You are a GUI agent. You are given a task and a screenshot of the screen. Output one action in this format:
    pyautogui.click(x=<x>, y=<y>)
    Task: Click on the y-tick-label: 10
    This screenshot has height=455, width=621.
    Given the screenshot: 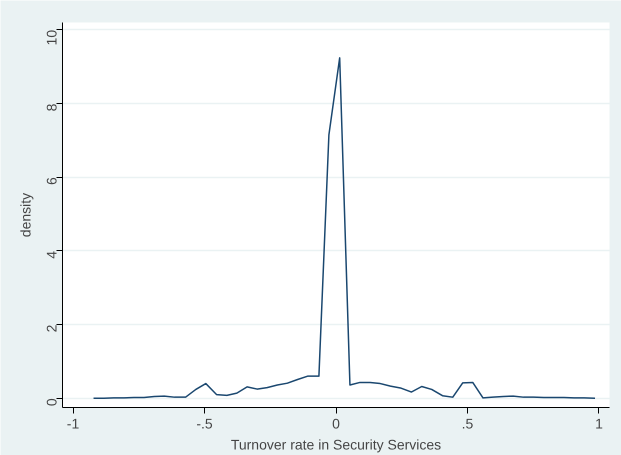 What is the action you would take?
    pyautogui.click(x=52, y=38)
    